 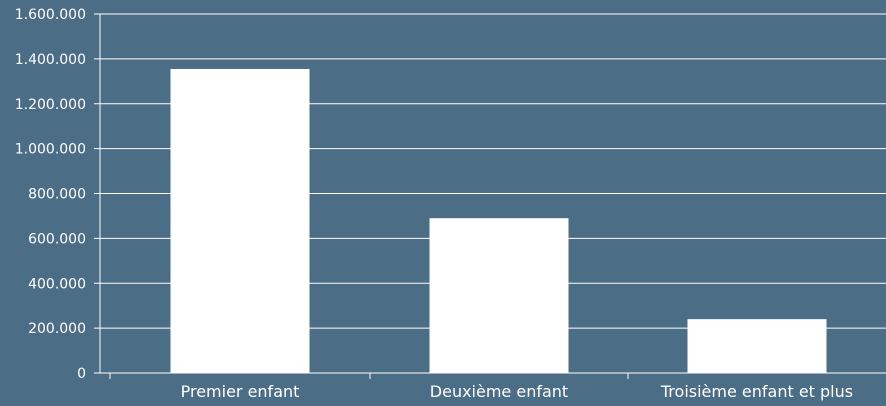 I want to click on x-category-label: Deuxième enfant, so click(x=499, y=391).